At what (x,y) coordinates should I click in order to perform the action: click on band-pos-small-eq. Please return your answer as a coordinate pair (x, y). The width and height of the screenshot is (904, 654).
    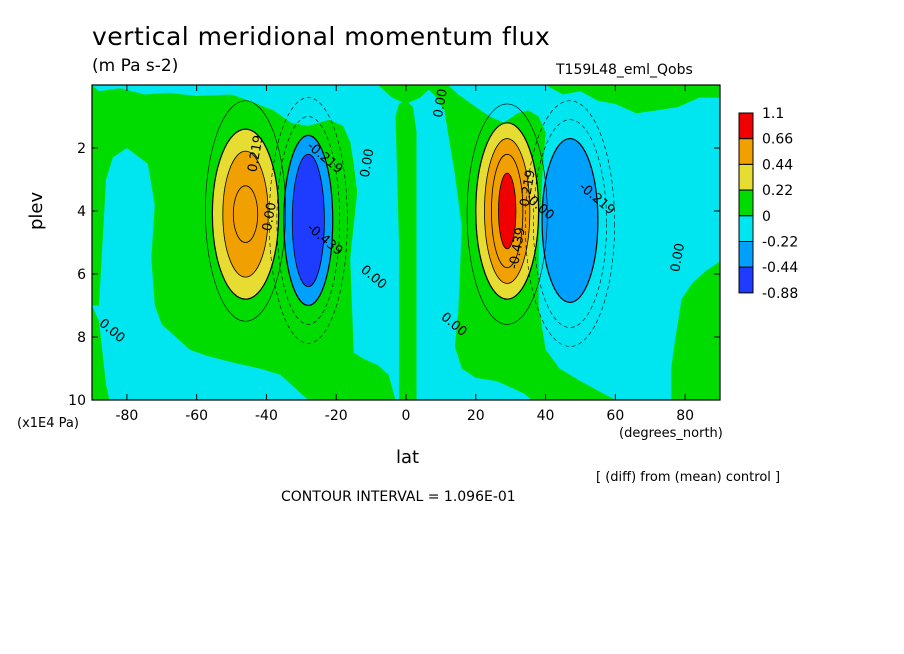
    Looking at the image, I should click on (406, 250).